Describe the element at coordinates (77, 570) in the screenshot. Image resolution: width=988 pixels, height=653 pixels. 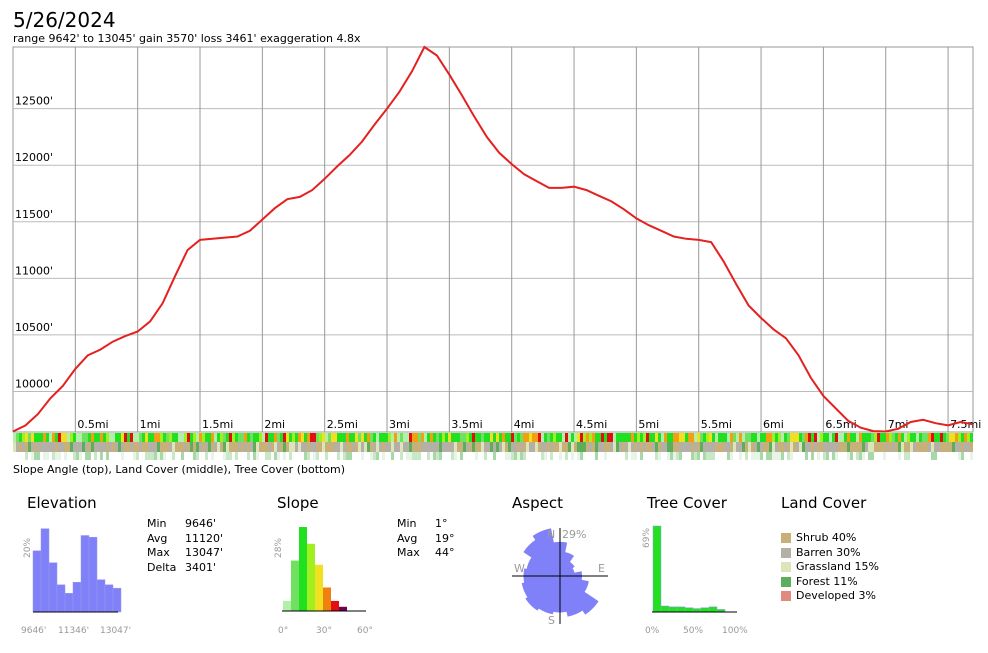
I see `elevation-bars` at that location.